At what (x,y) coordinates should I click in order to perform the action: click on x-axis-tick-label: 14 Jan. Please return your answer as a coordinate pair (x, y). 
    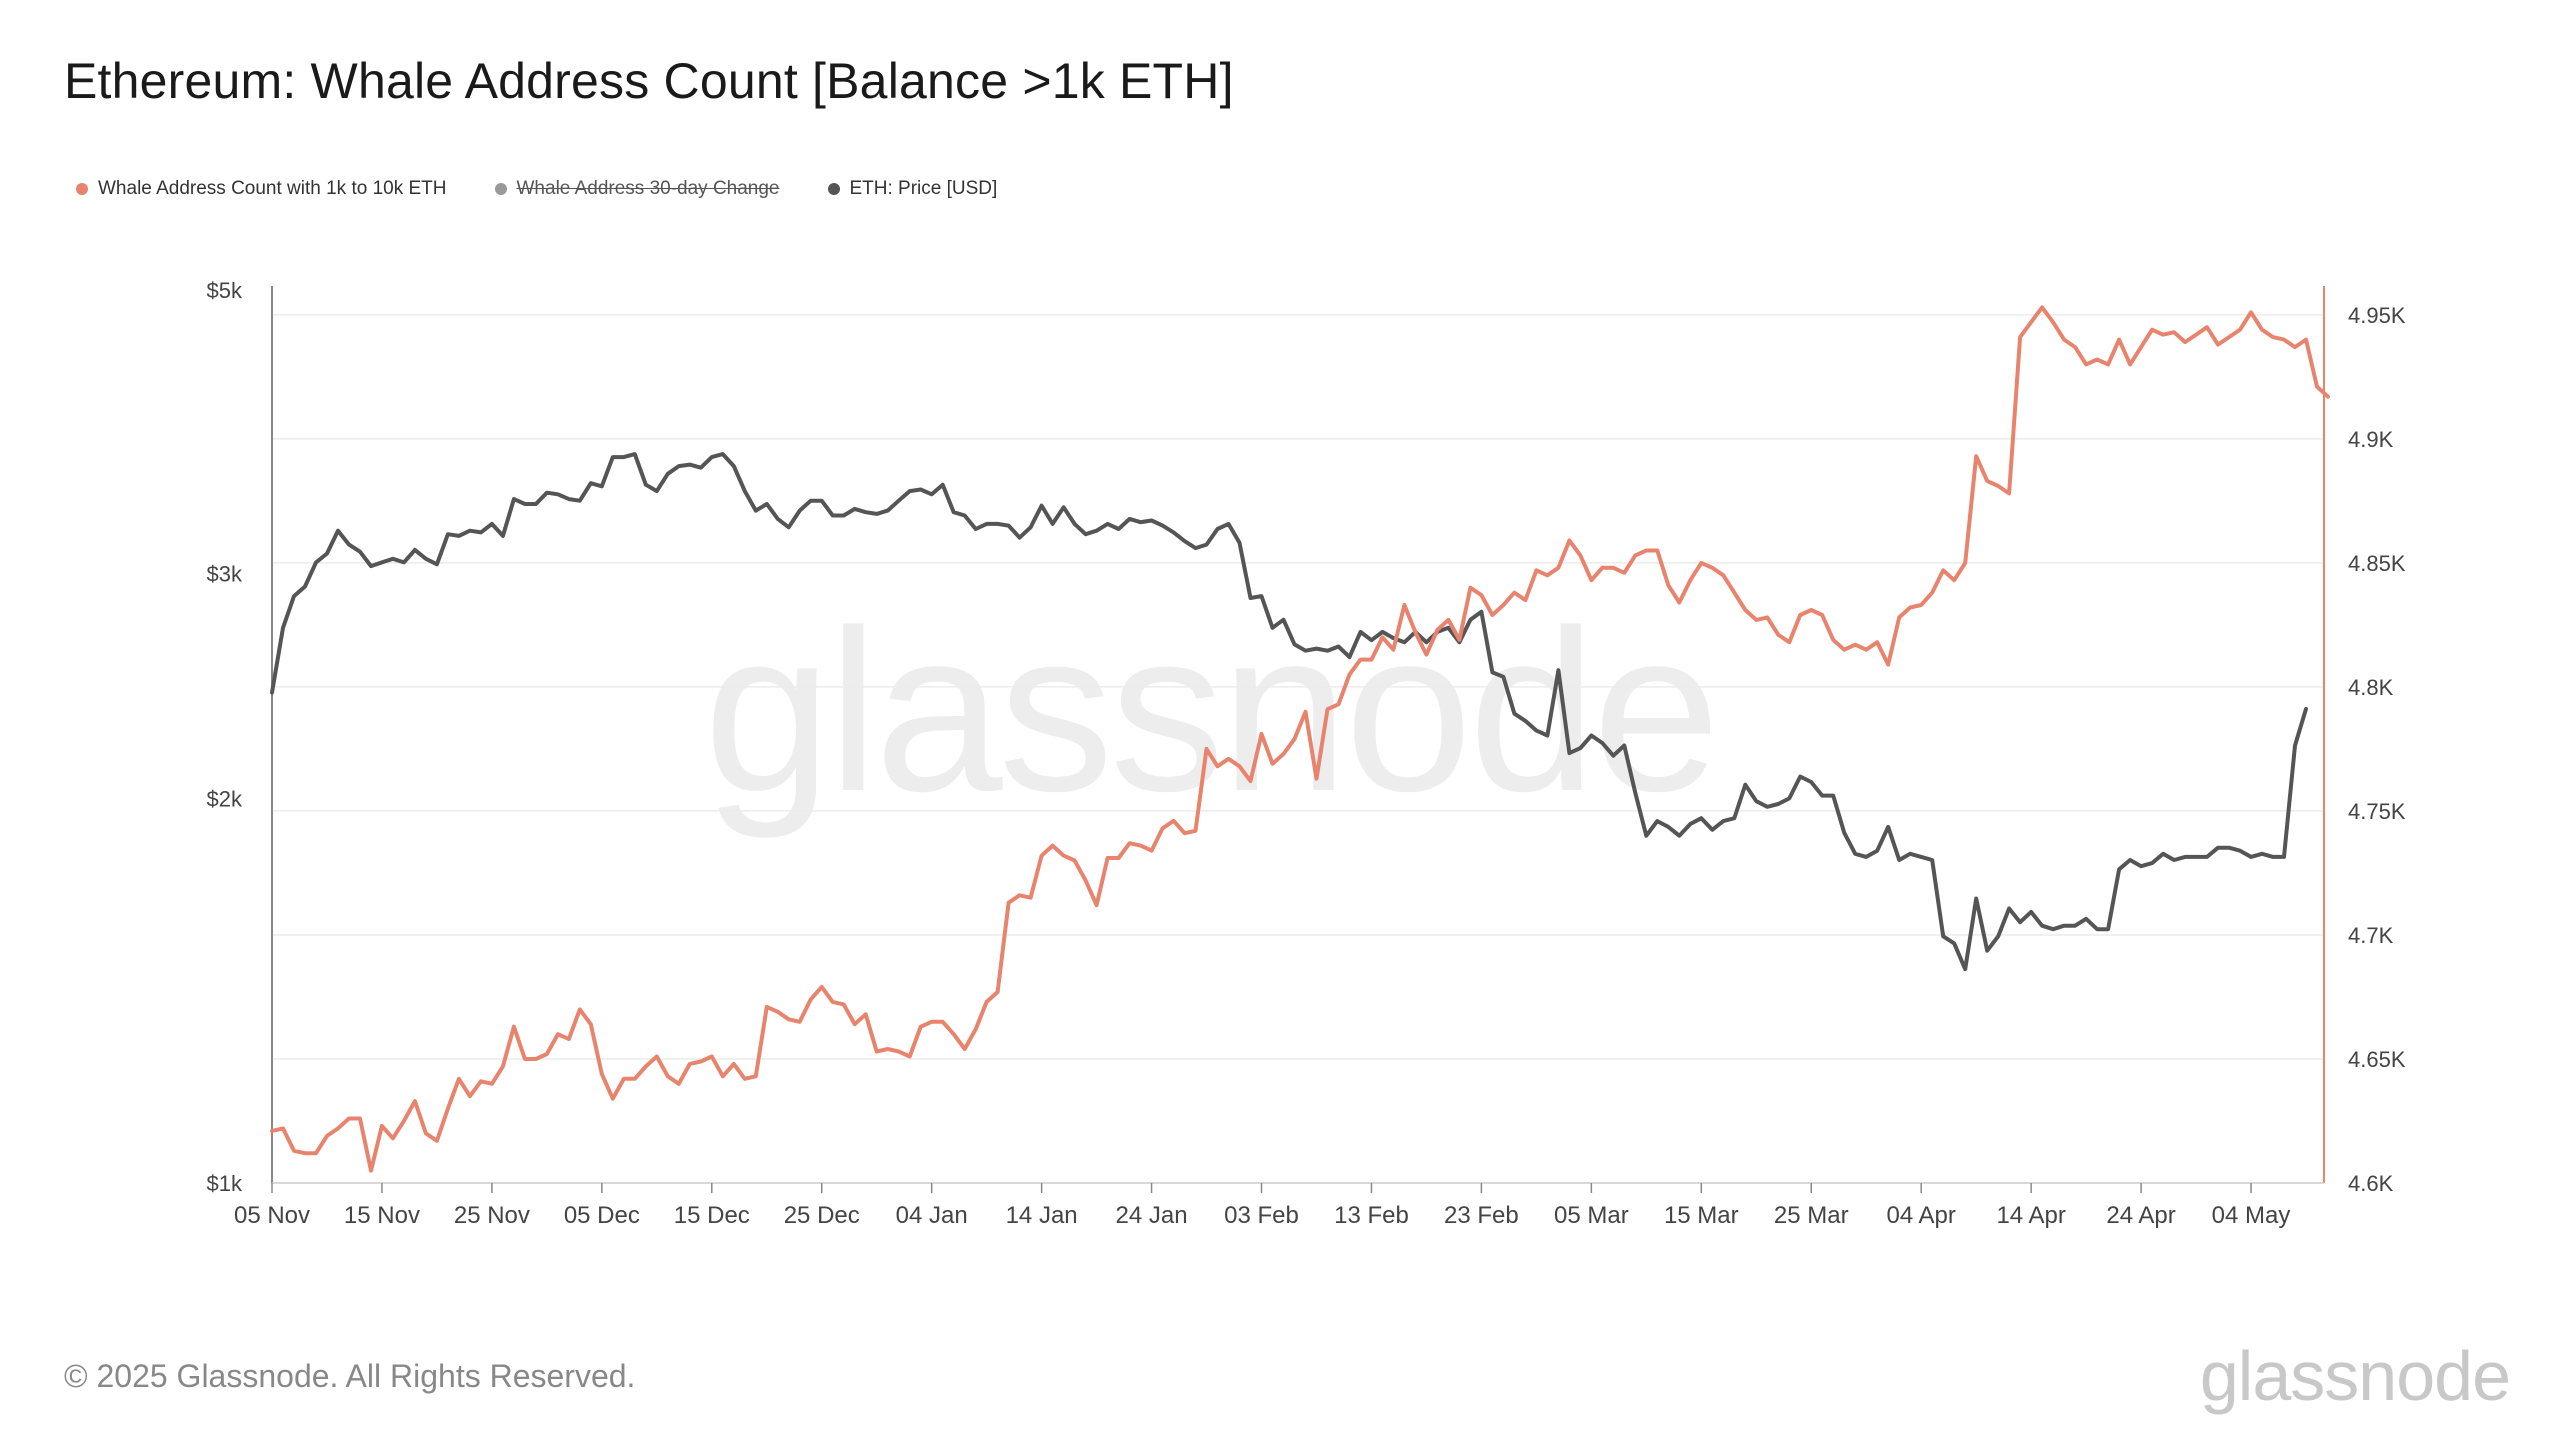
    Looking at the image, I should click on (1042, 1215).